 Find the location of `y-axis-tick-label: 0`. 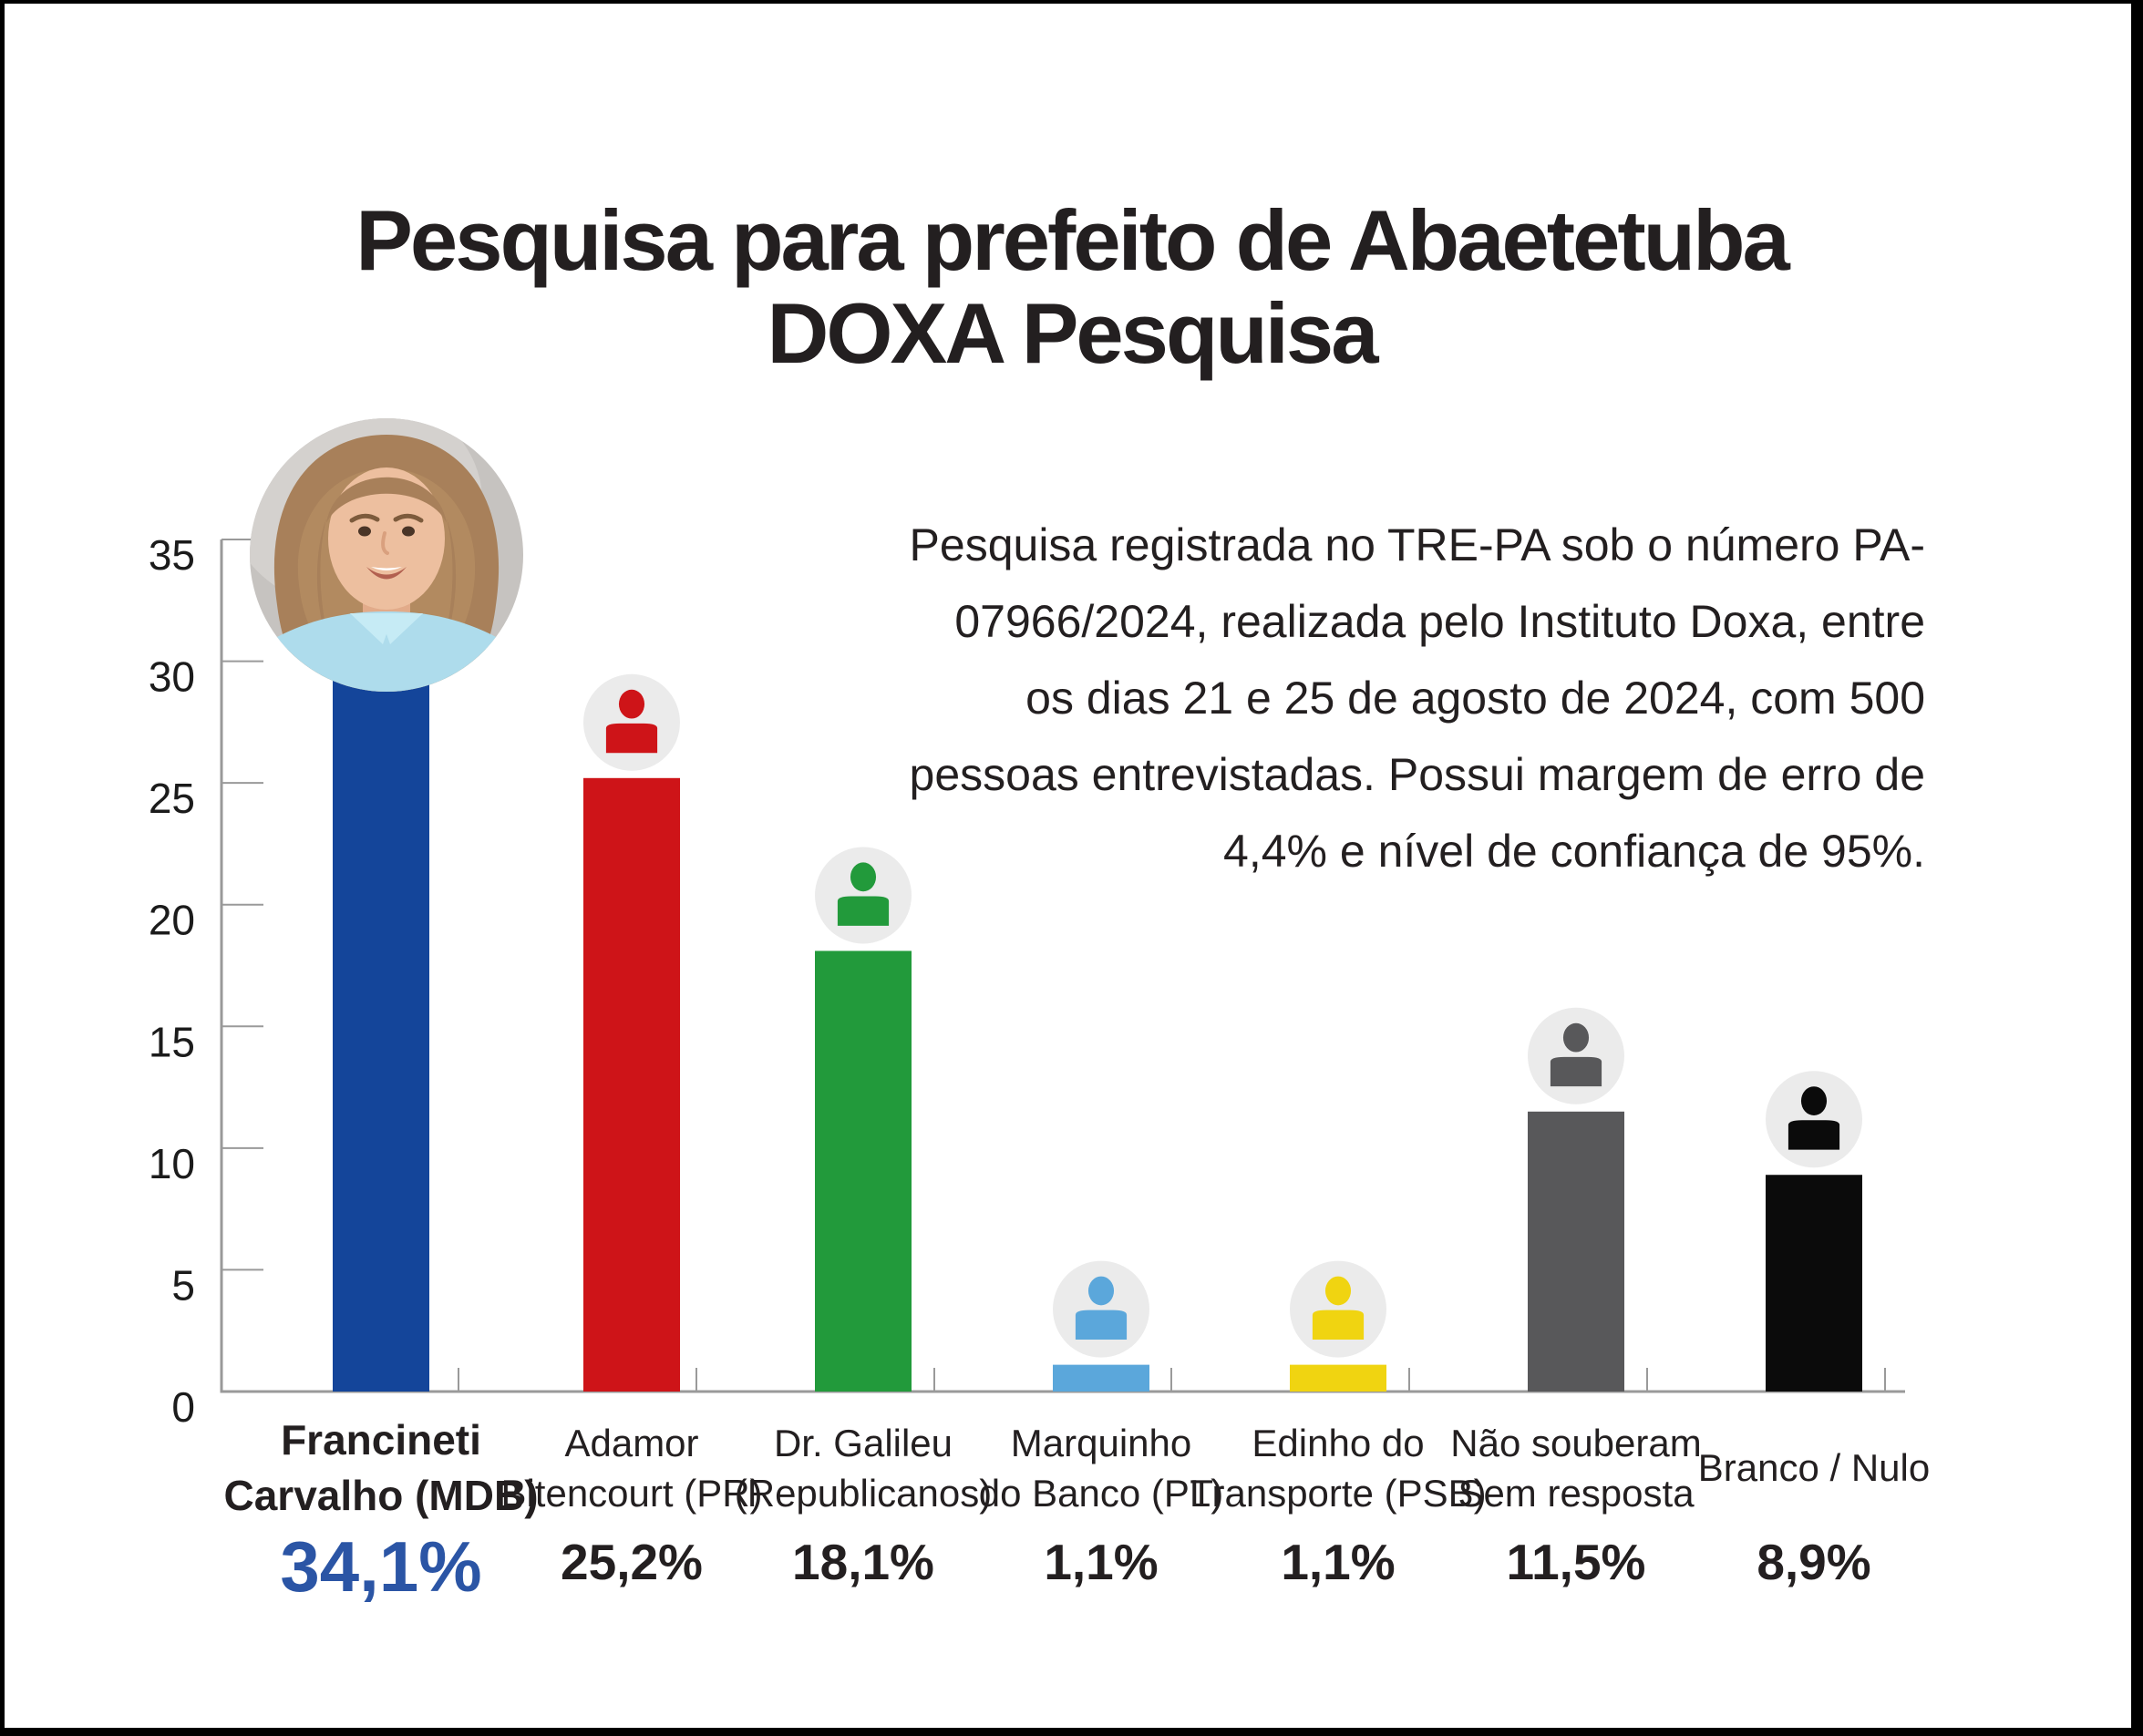

y-axis-tick-label: 0 is located at coordinates (183, 1407).